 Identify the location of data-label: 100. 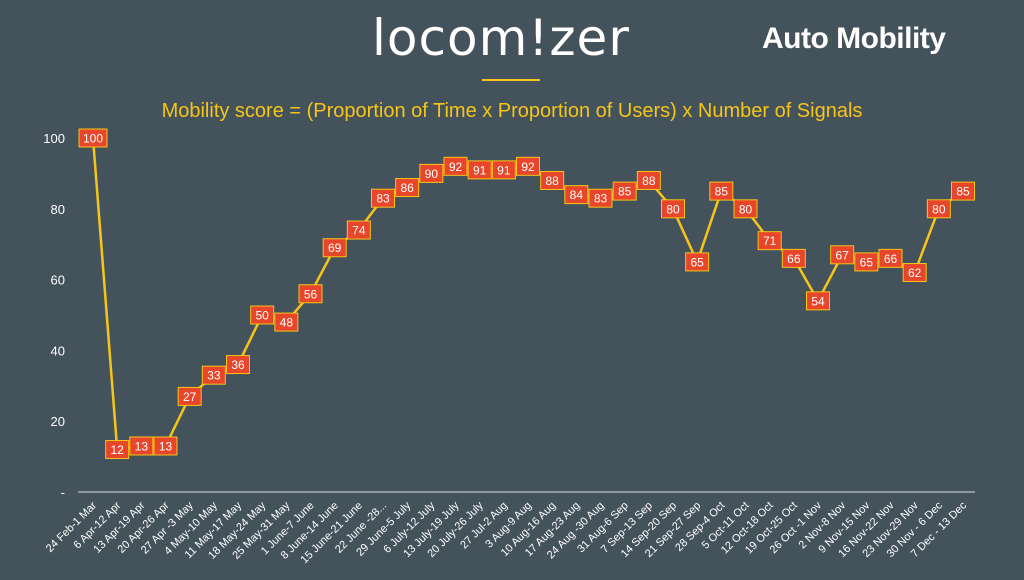
(93, 139).